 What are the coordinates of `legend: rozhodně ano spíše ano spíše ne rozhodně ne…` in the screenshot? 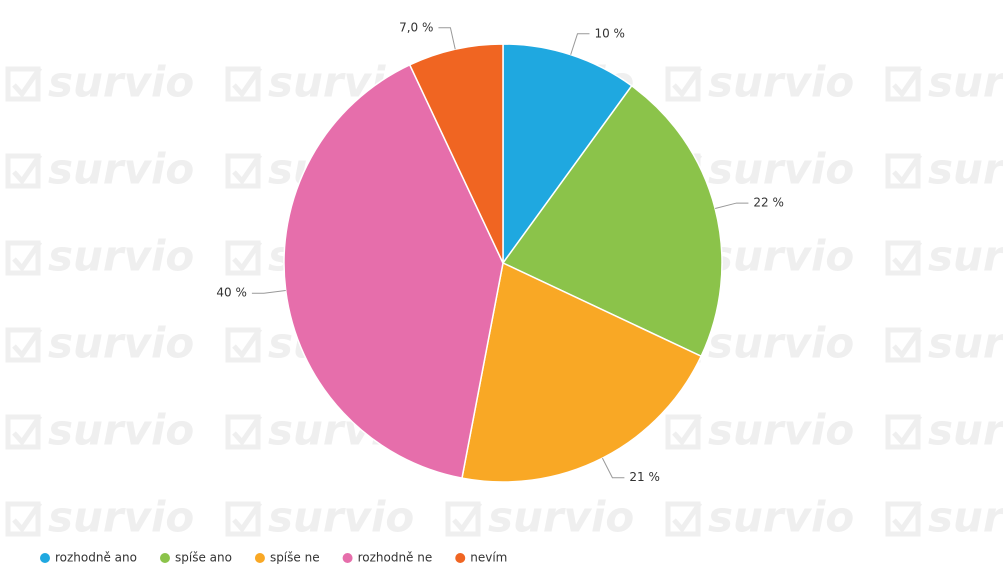 It's located at (273, 558).